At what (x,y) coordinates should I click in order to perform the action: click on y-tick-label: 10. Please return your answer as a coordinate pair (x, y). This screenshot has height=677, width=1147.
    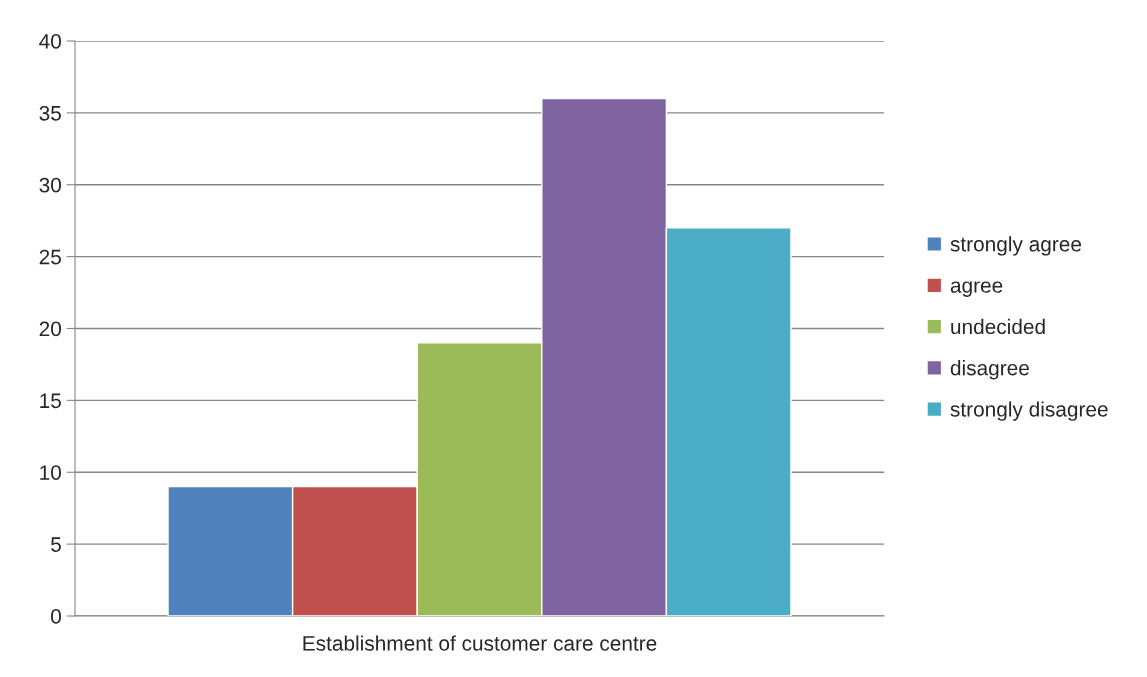
    Looking at the image, I should click on (50, 472).